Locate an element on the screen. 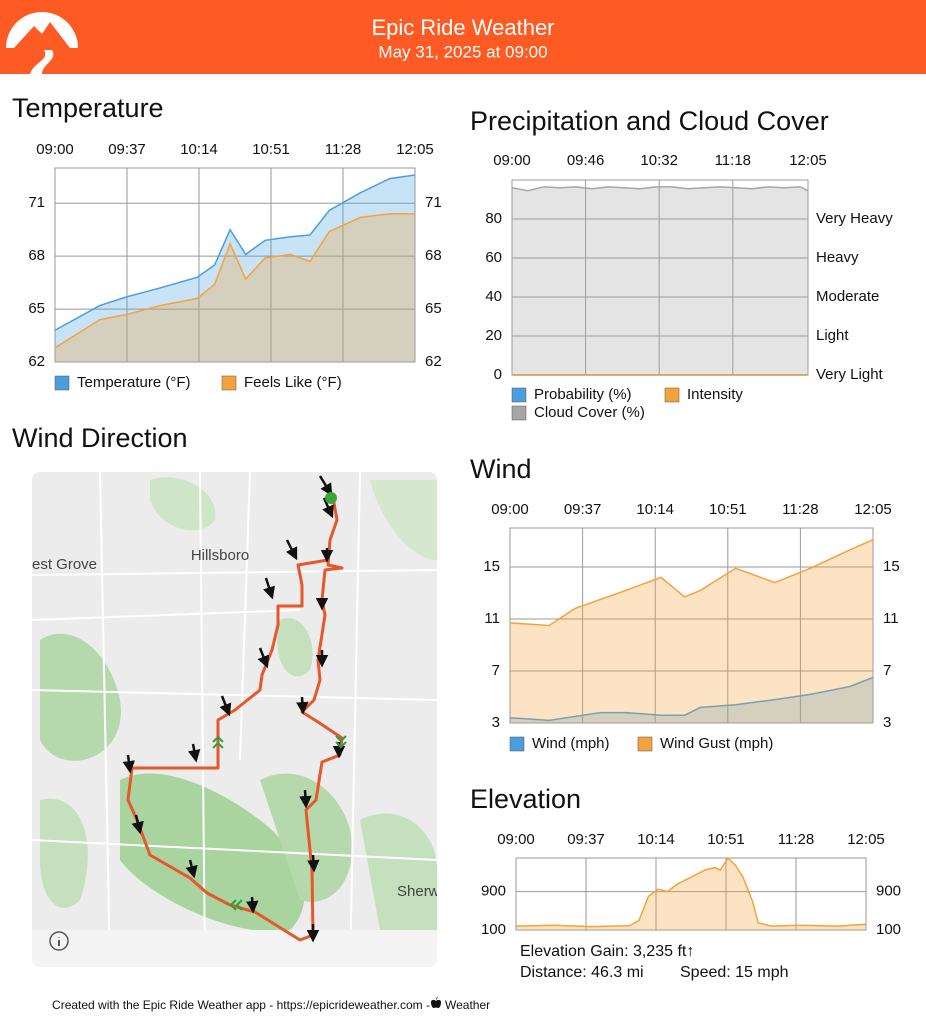 Image resolution: width=926 pixels, height=1029 pixels. map-title: Wind Direction is located at coordinates (100, 438).